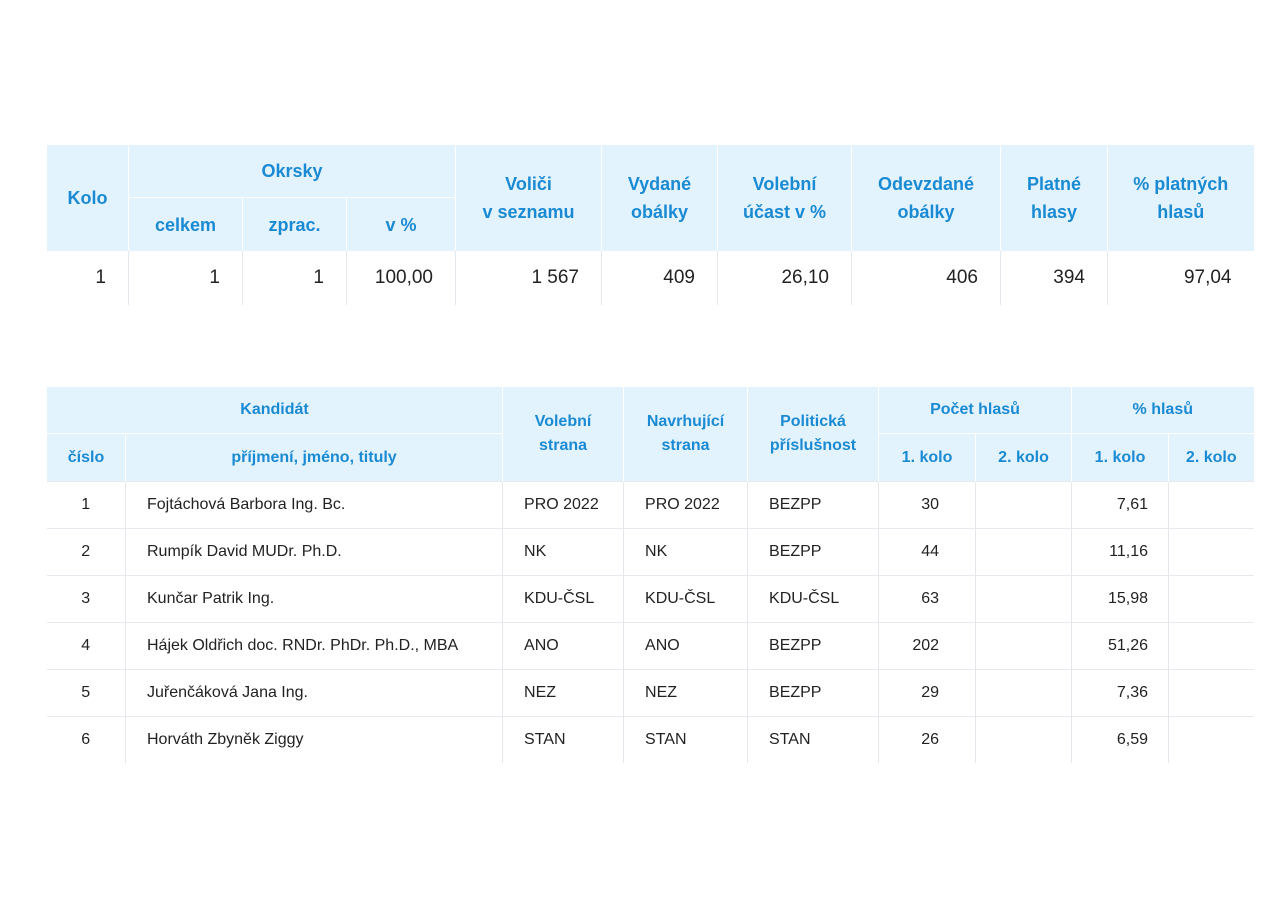 This screenshot has height=905, width=1280. What do you see at coordinates (685, 505) in the screenshot?
I see `cell-navrhujici-strana: PRO 2022` at bounding box center [685, 505].